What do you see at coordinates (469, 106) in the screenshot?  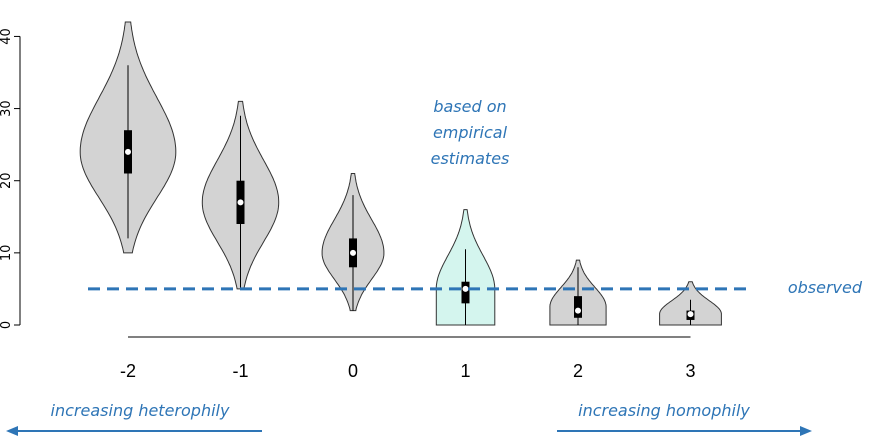 I see `annotation-line: based on` at bounding box center [469, 106].